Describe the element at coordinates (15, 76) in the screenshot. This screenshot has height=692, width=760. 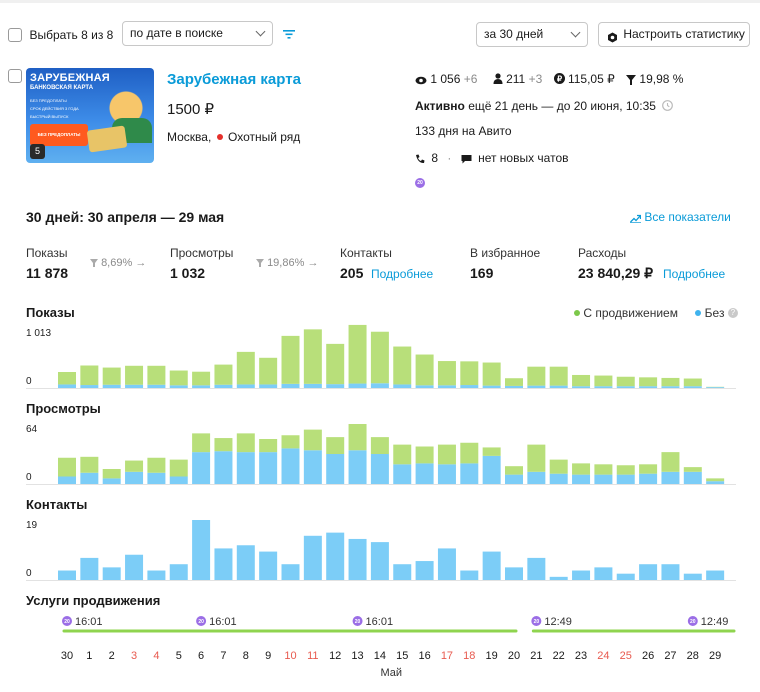
I see `listing-checkbox` at that location.